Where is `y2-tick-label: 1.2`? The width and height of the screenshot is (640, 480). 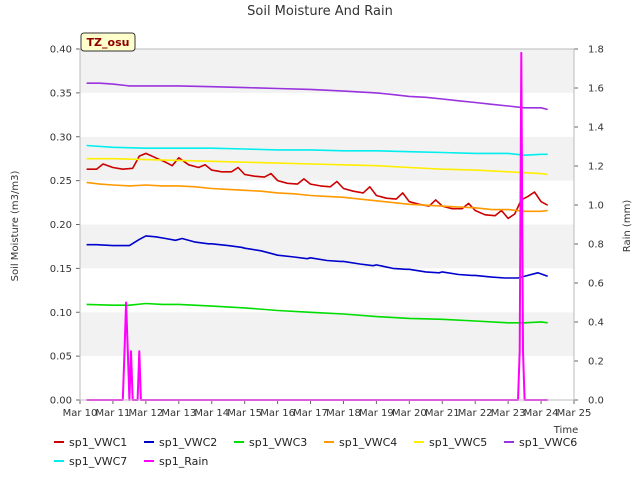
y2-tick-label: 1.2 is located at coordinates (596, 167).